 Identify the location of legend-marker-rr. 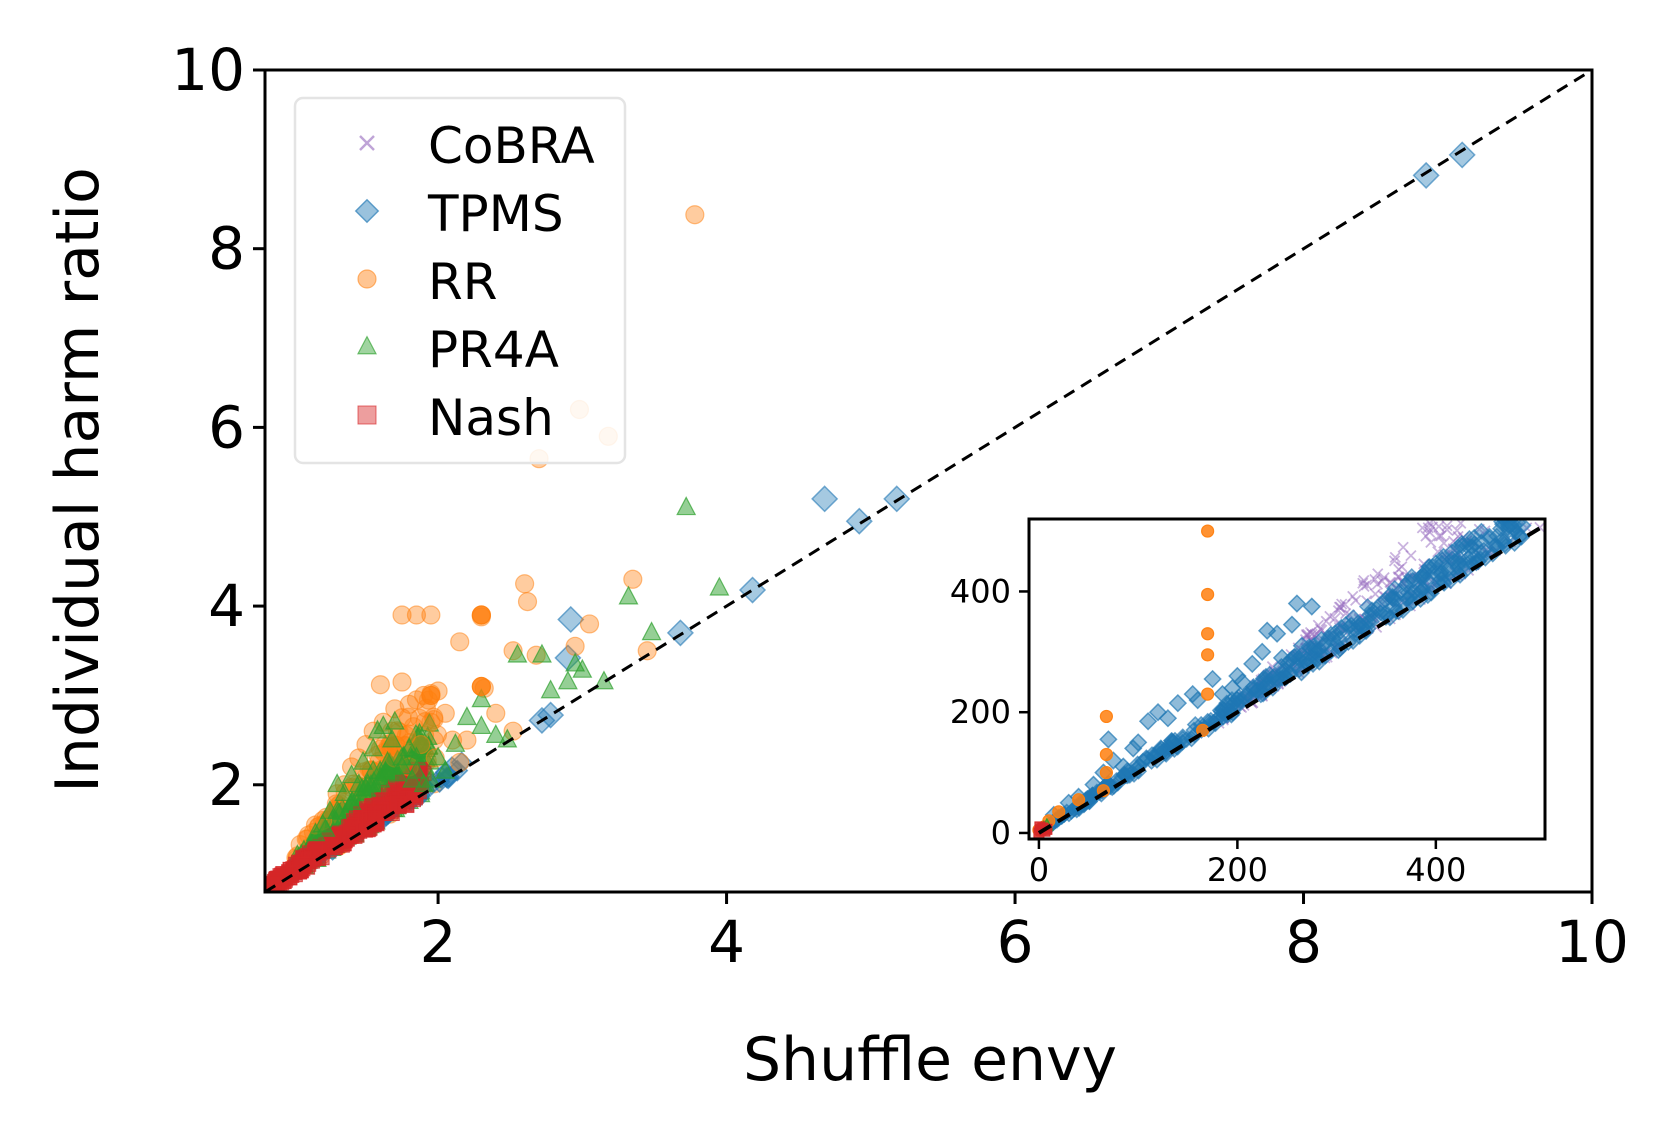
(367, 279).